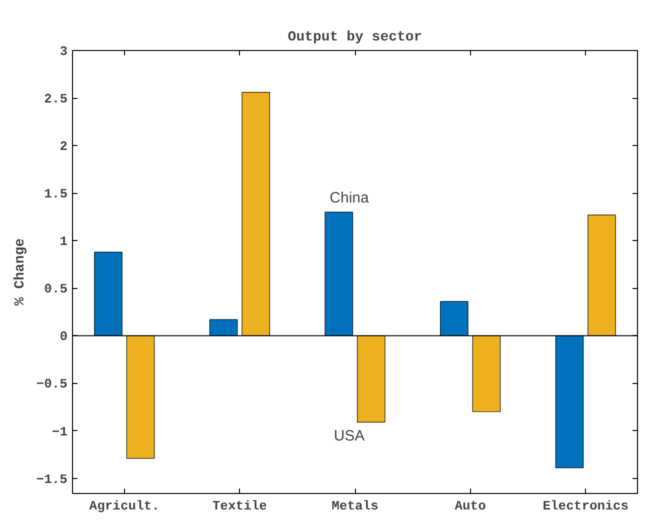 This screenshot has width=660, height=525. I want to click on x-tick-label: Auto, so click(470, 506).